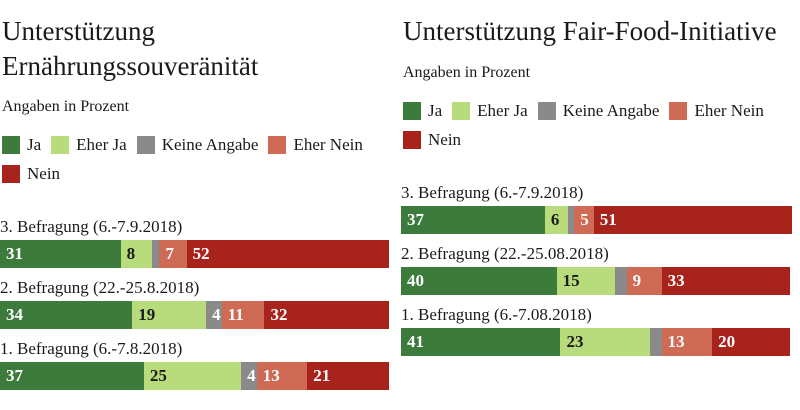  I want to click on bar-row-label: 2. Befragung (22.-25.08.2018), so click(505, 253).